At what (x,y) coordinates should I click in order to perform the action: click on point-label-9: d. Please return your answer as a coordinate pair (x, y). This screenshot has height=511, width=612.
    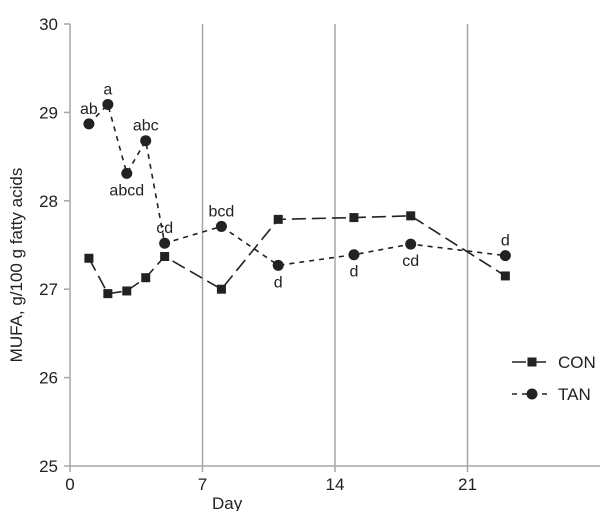
    Looking at the image, I should click on (505, 241).